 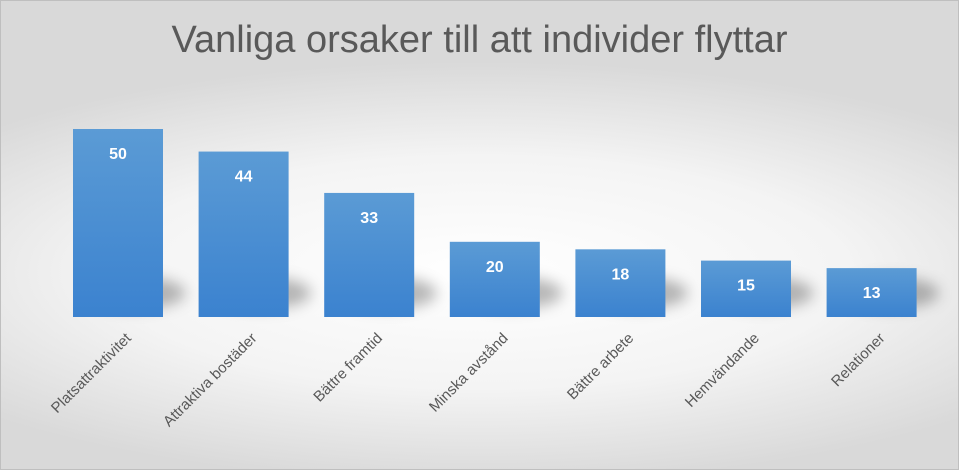 I want to click on data-label-5: 15, so click(x=746, y=286).